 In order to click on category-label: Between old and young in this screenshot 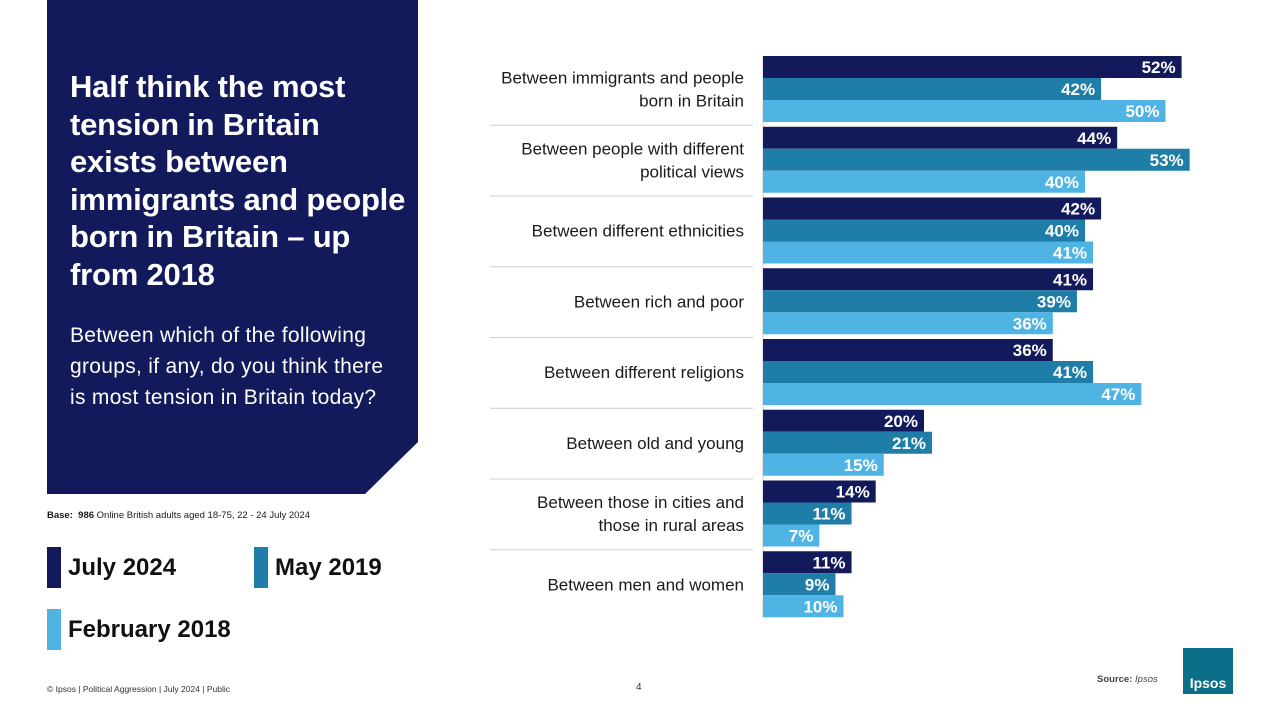, I will do `click(655, 443)`.